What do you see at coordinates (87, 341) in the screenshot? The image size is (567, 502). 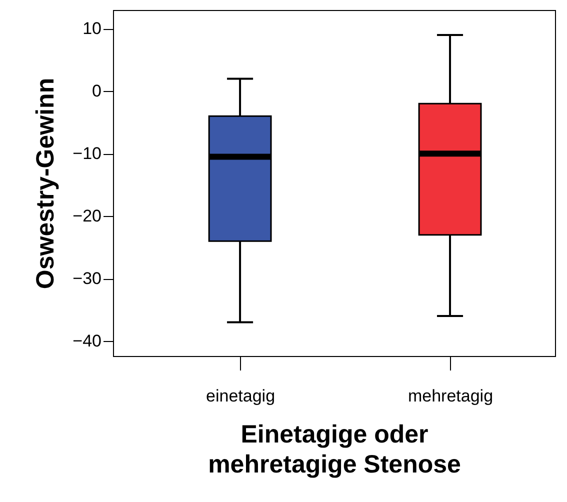 I see `y-tick-label: −40` at bounding box center [87, 341].